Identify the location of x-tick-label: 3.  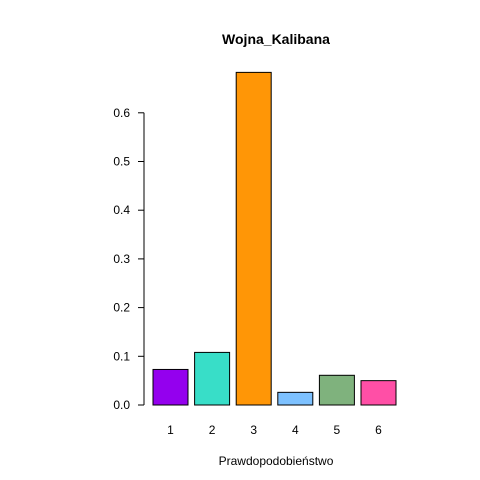
(253, 430).